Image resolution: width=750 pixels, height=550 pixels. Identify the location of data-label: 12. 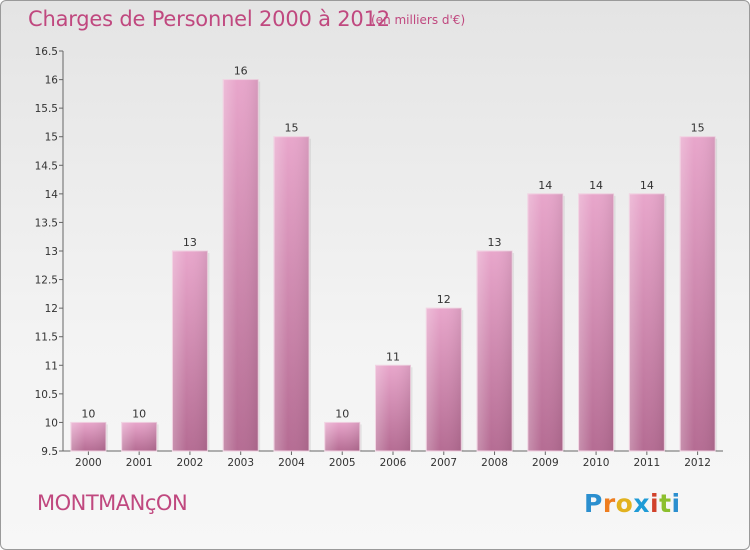
(444, 299).